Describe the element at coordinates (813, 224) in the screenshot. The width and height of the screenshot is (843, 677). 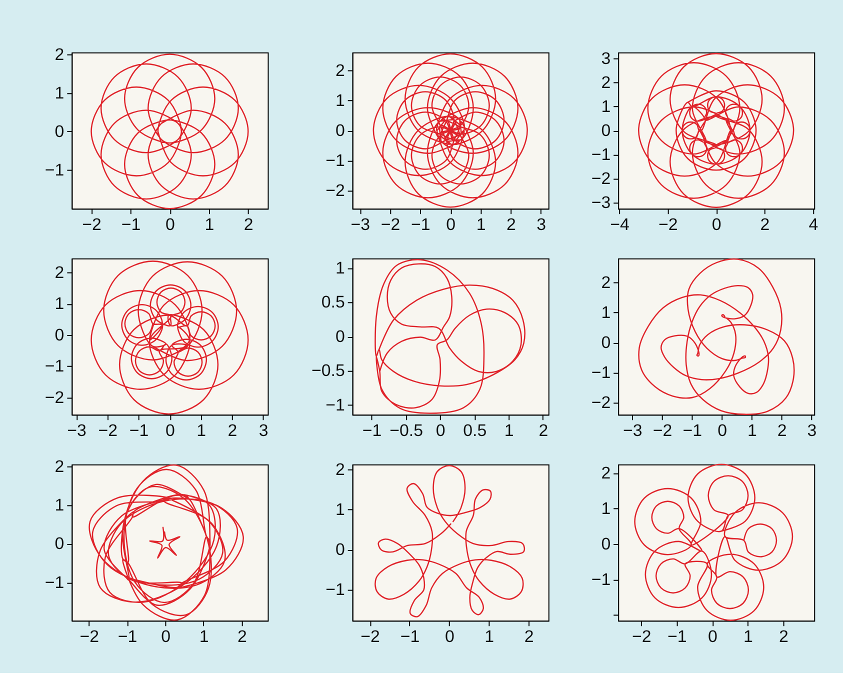
I see `x-tick-label: 4` at that location.